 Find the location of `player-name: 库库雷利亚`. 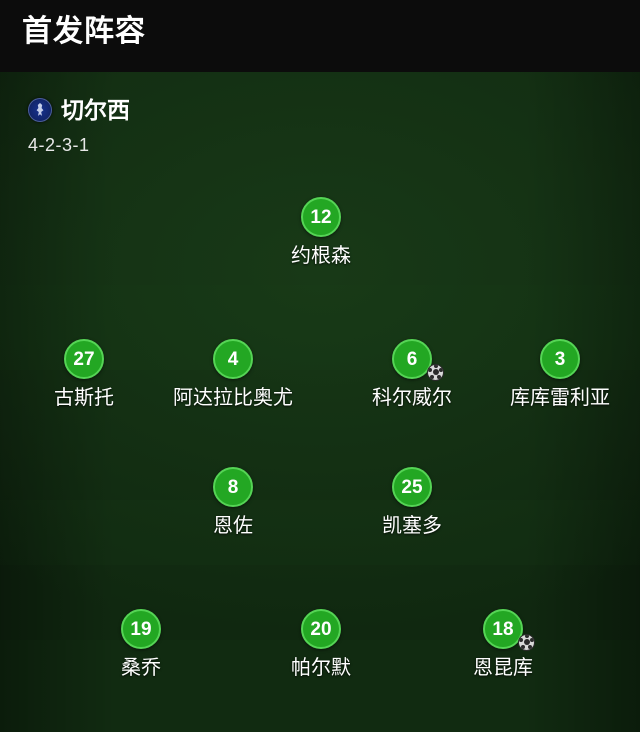

player-name: 库库雷利亚 is located at coordinates (560, 398).